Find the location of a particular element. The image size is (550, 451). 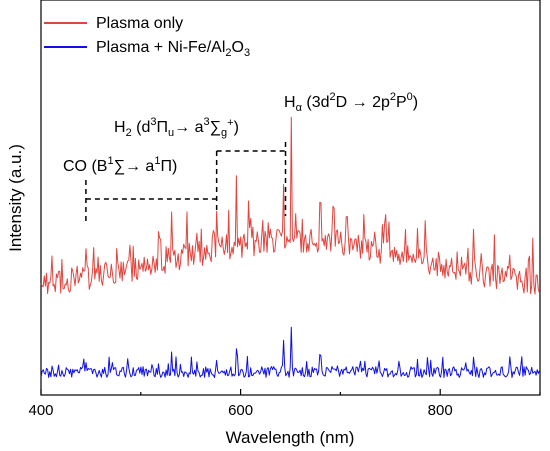

legend: Plasma only Plasma + Ni-Fe/Al2O3 is located at coordinates (147, 37).